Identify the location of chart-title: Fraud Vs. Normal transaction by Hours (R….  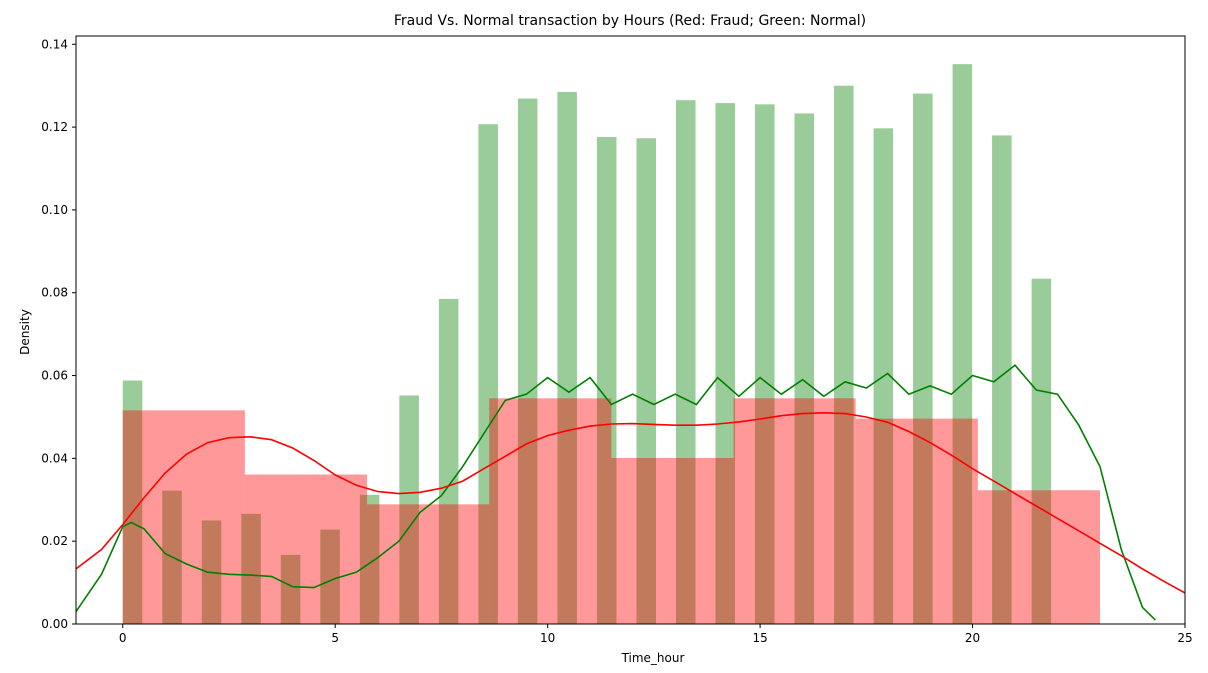
(630, 21).